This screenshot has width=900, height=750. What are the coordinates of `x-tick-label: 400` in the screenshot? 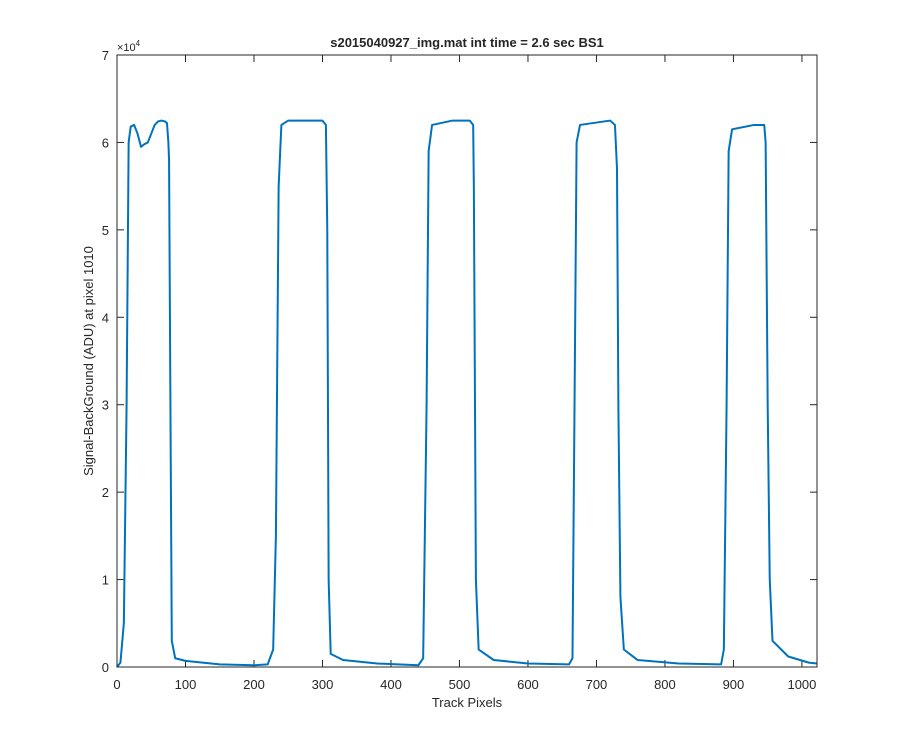 It's located at (391, 684).